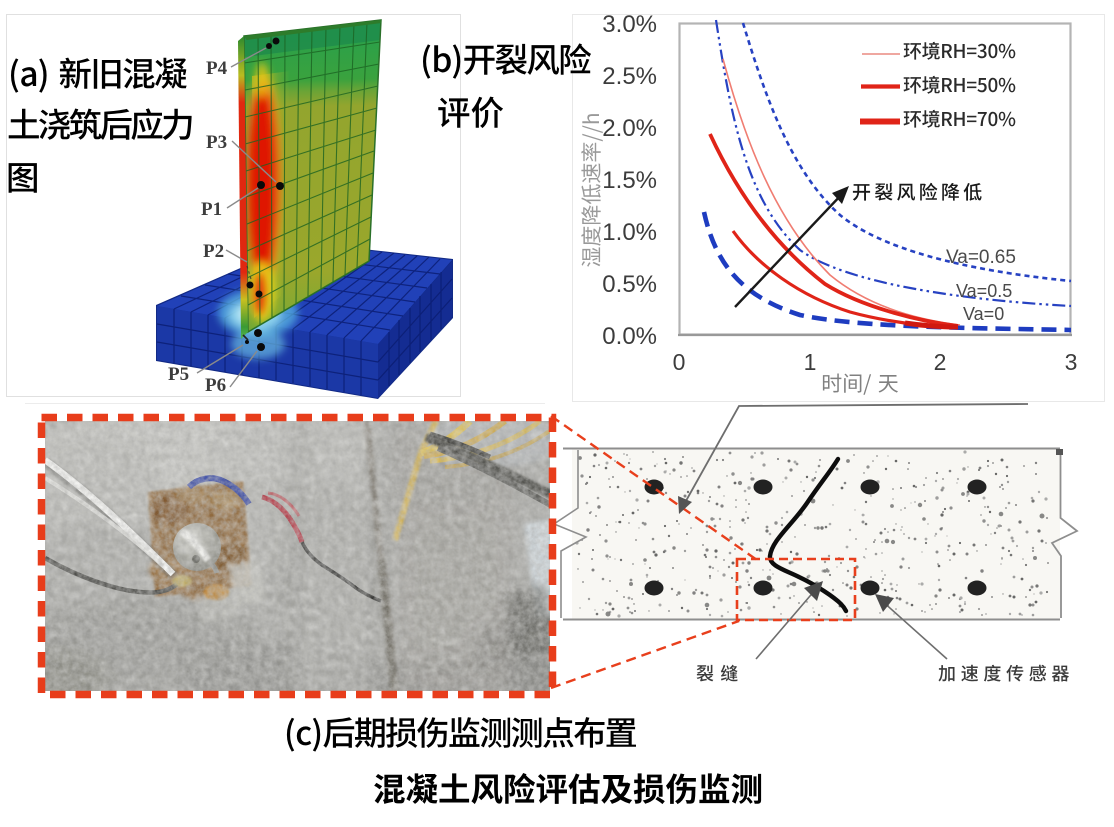  I want to click on svg-text: P3, so click(216, 142).